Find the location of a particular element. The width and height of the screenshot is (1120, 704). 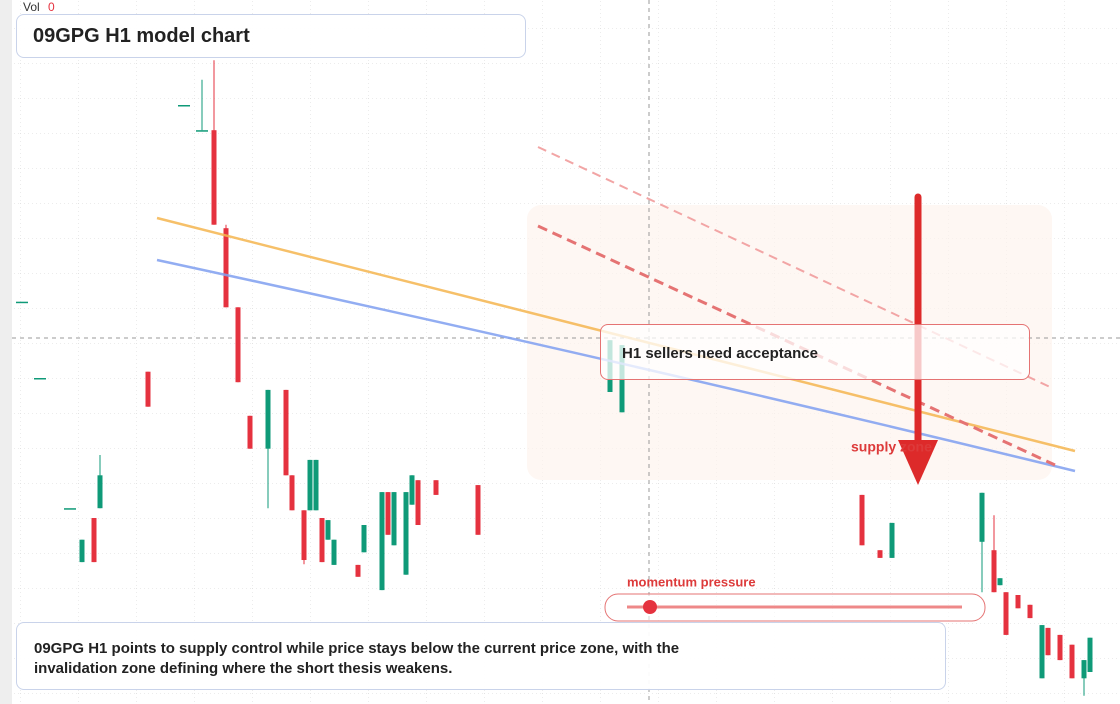

volume-value: 0 is located at coordinates (51, 7).